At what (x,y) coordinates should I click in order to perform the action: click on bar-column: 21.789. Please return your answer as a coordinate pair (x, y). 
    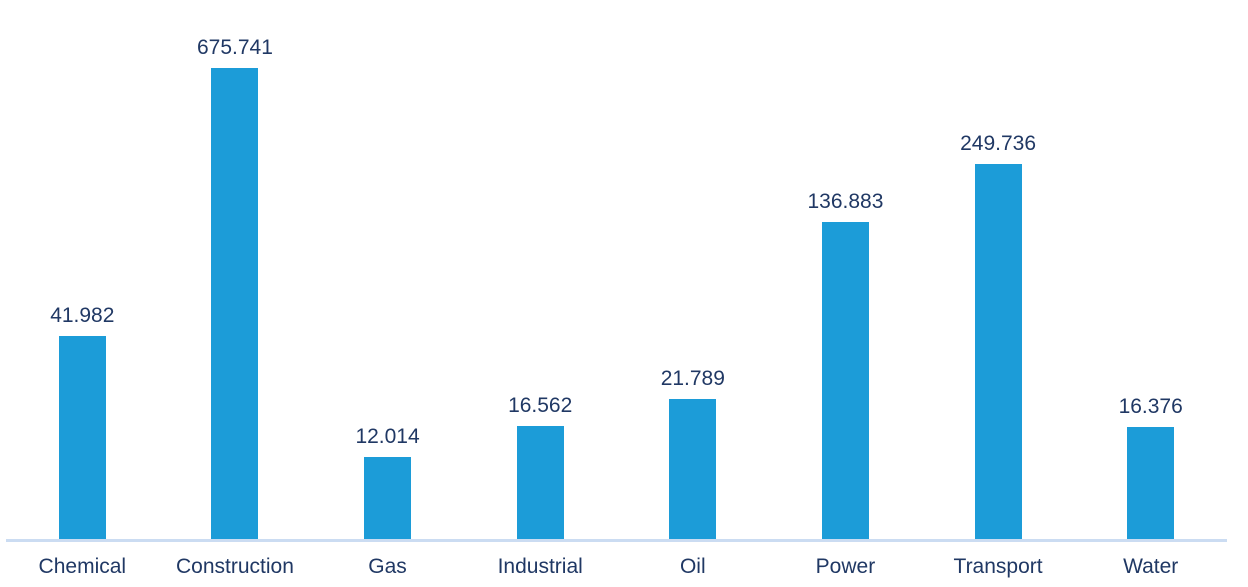
    Looking at the image, I should click on (693, 269).